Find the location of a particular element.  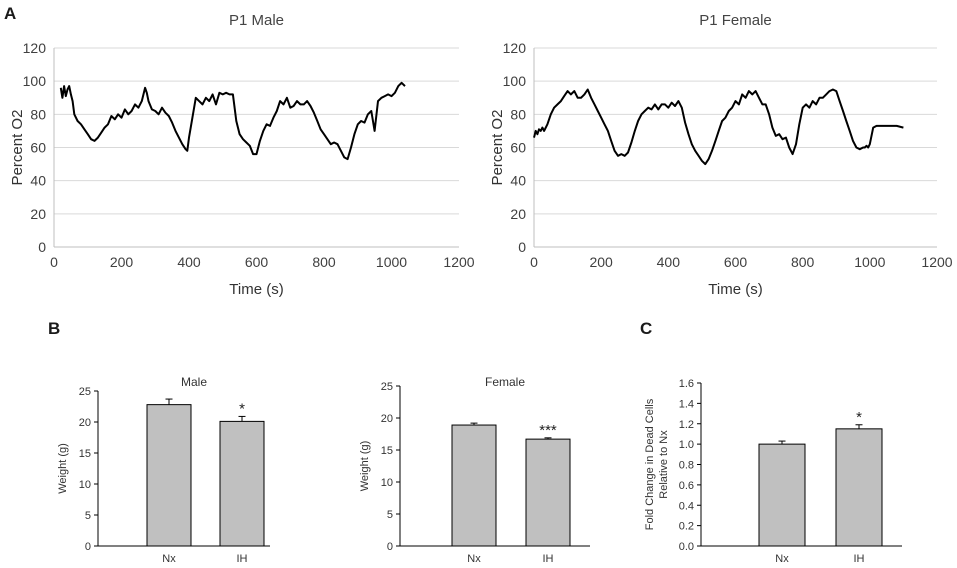

y-tick-label: 1.0 is located at coordinates (686, 445).